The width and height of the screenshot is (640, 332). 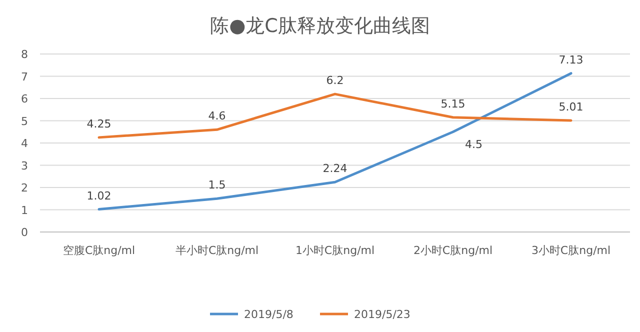 What do you see at coordinates (24, 165) in the screenshot?
I see `y-tick-label: 3` at bounding box center [24, 165].